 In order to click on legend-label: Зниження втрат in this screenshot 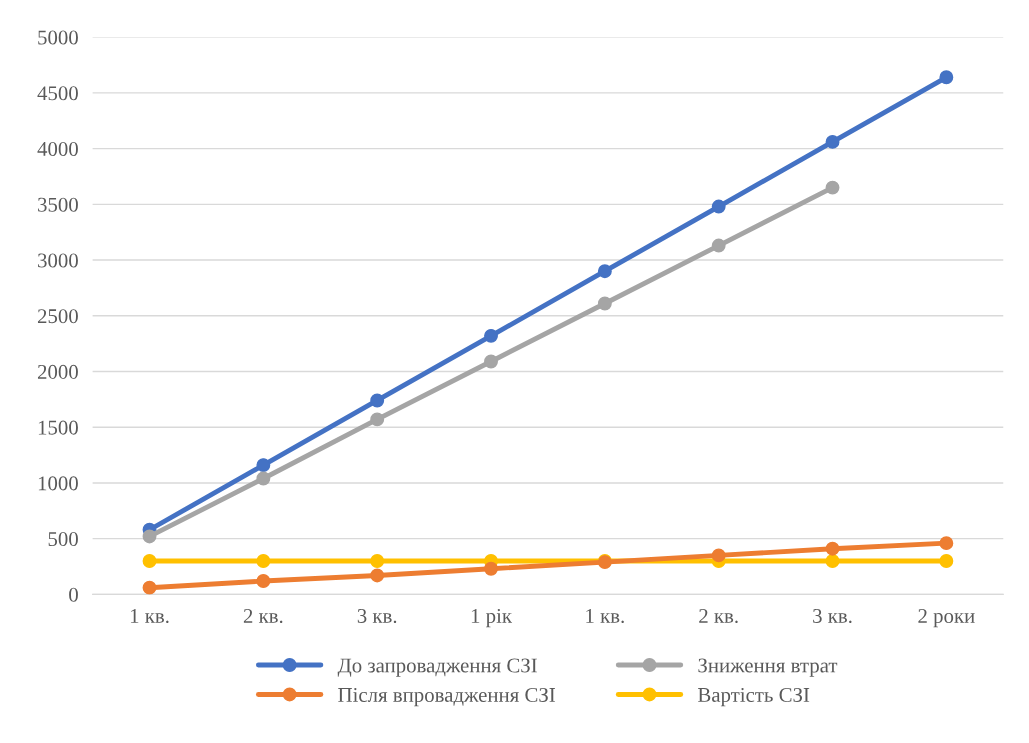, I will do `click(768, 667)`.